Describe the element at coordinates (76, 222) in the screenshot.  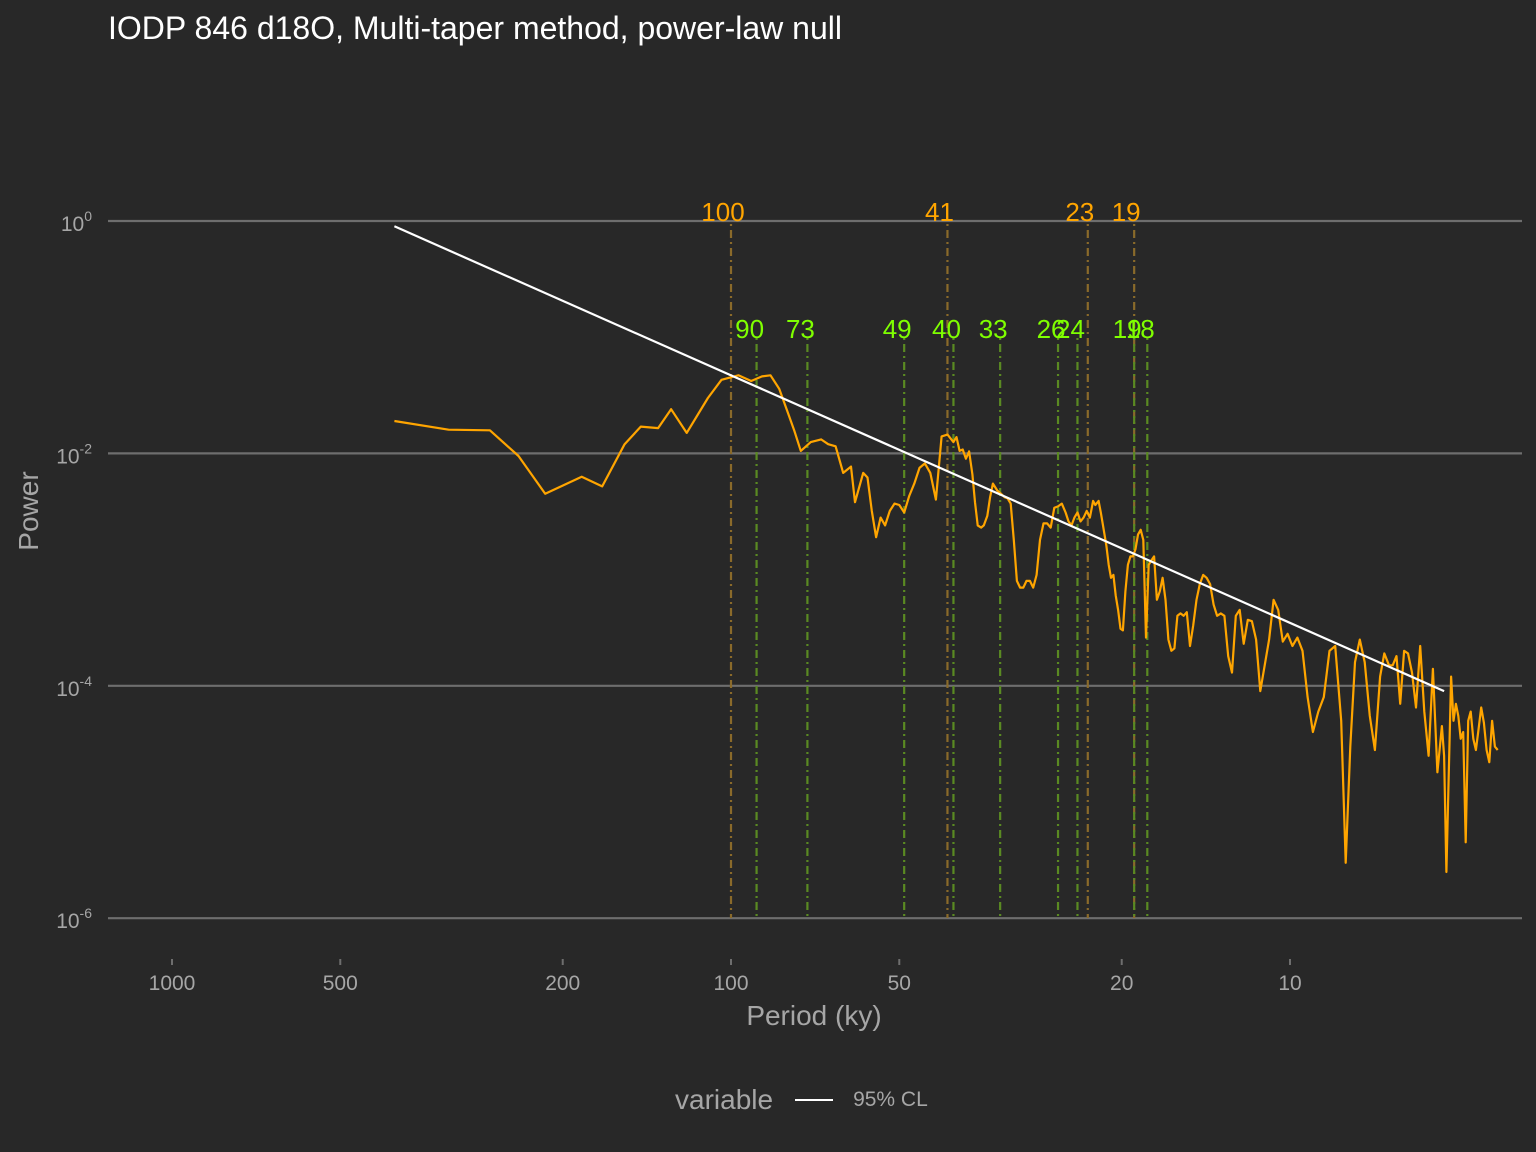
I see `y-tick-label: 10⁰` at that location.